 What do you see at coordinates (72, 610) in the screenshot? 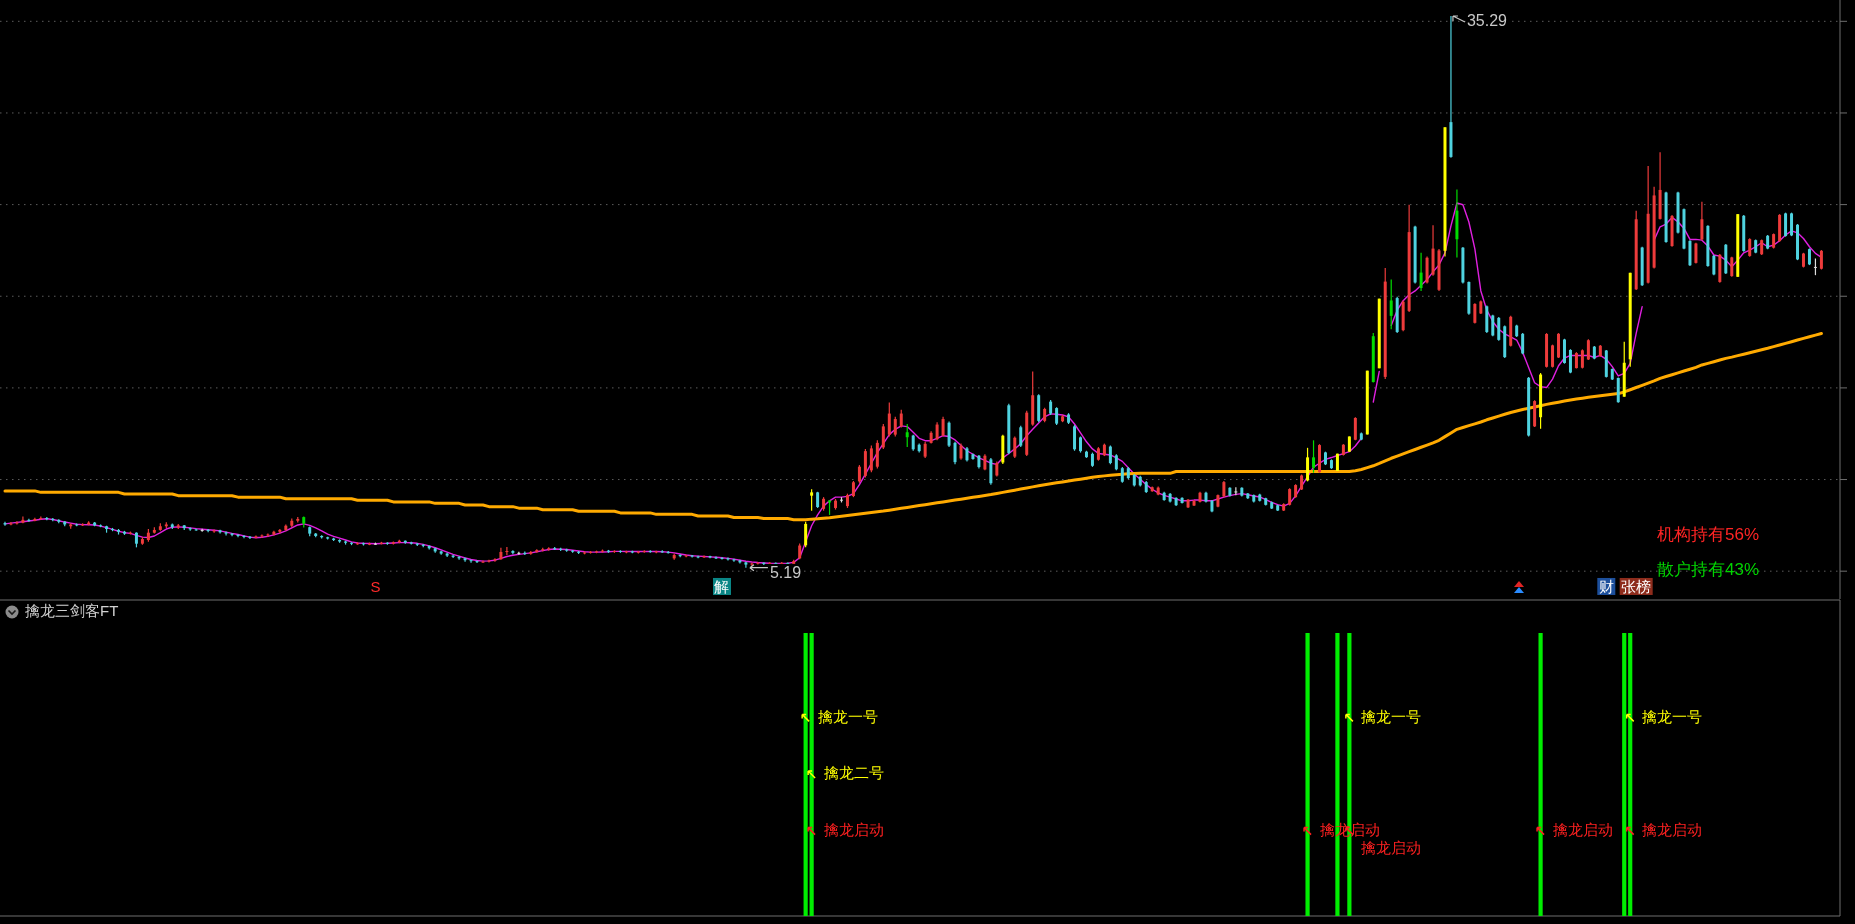
I see `chart-title: 擒龙三剑客FT` at bounding box center [72, 610].